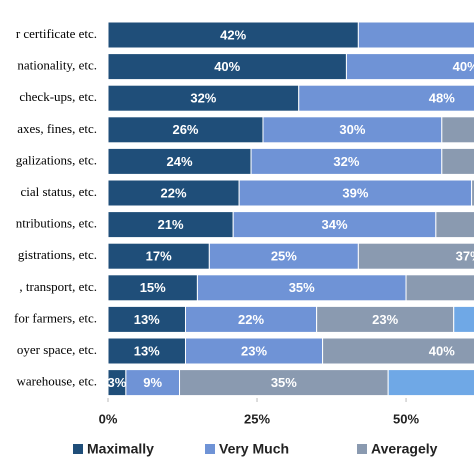  What do you see at coordinates (153, 287) in the screenshot?
I see `value-label: 15%` at bounding box center [153, 287].